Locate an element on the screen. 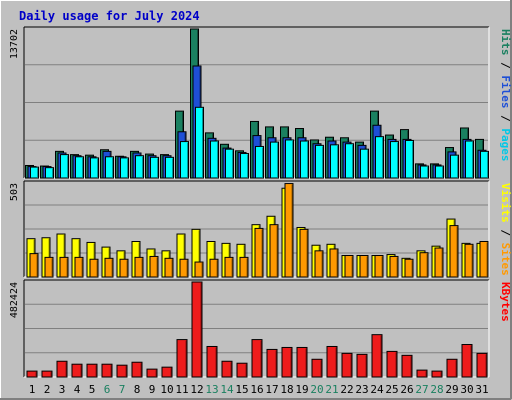 The image size is (512, 400). x-tick-label: 25 is located at coordinates (391, 389).